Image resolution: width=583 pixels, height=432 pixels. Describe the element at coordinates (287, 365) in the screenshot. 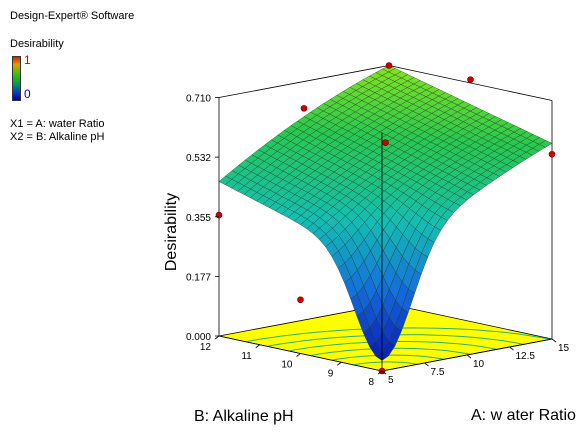

I see `y-tick-label: 10` at that location.